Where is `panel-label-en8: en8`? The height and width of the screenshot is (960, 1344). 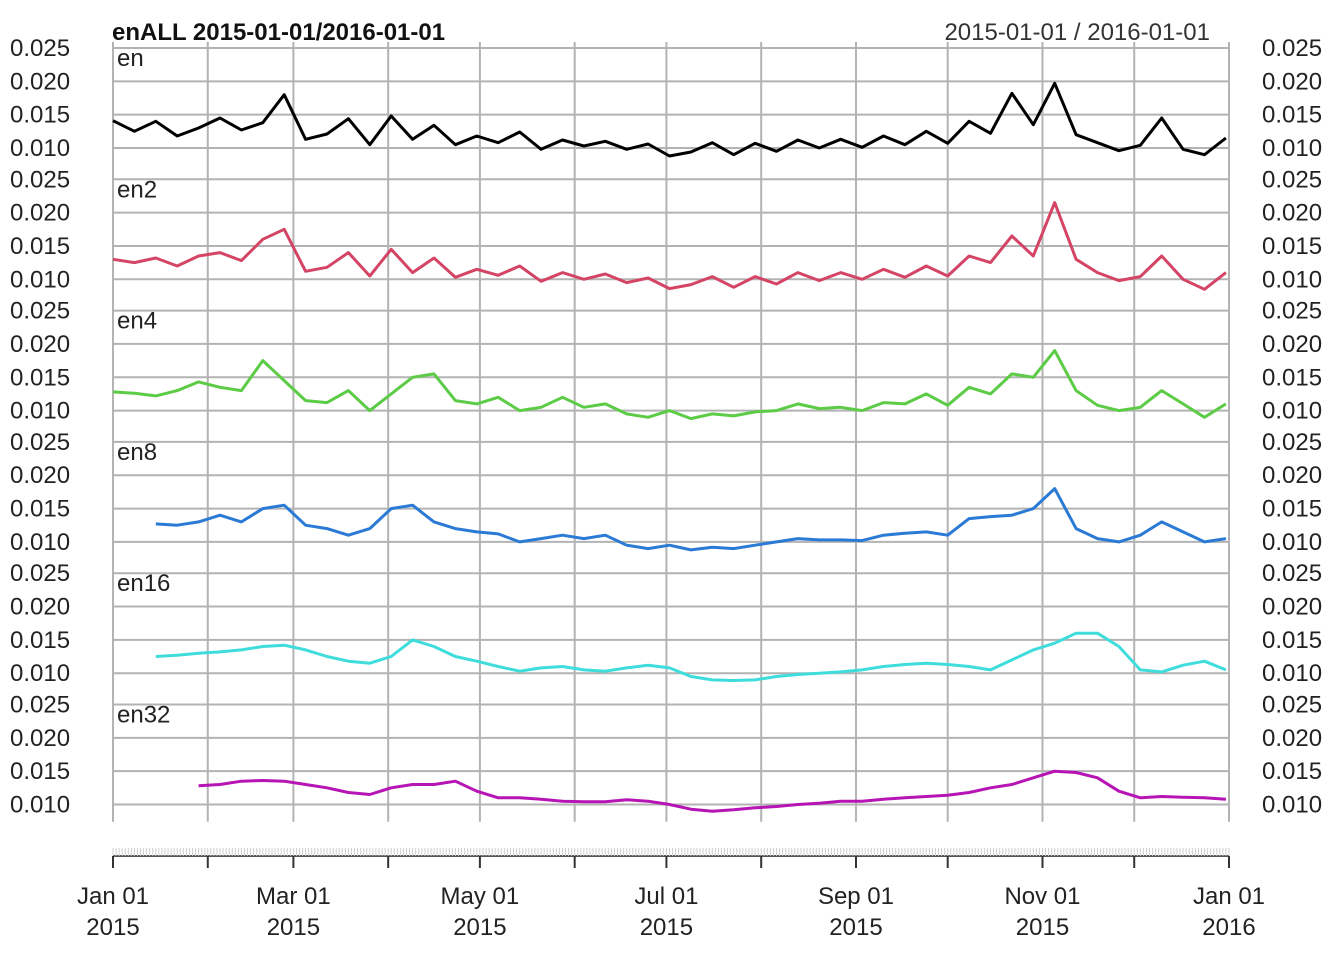 panel-label-en8: en8 is located at coordinates (137, 452).